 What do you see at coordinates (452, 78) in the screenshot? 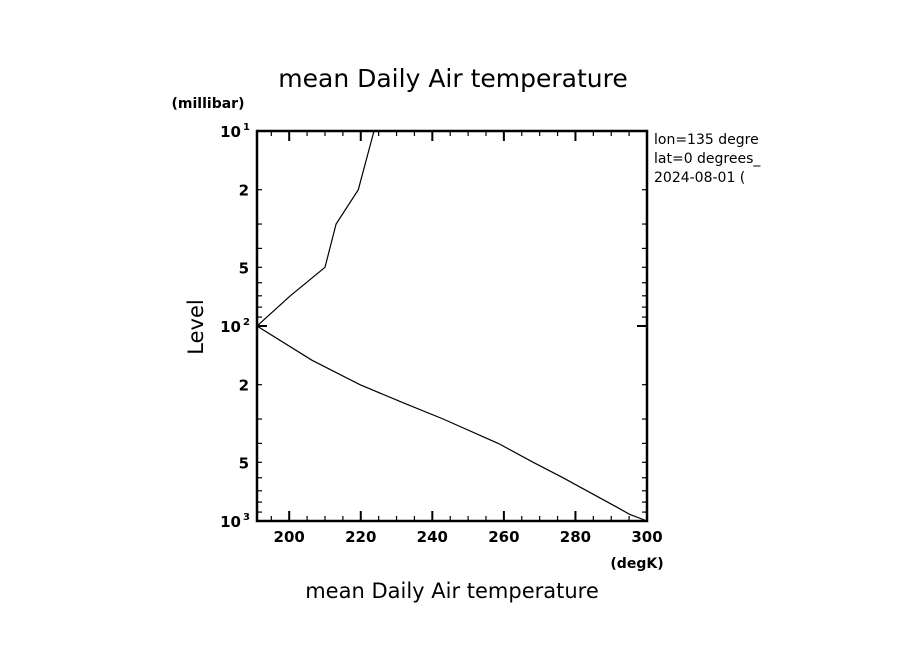
I see `chart-title: mean Daily Air temperature` at bounding box center [452, 78].